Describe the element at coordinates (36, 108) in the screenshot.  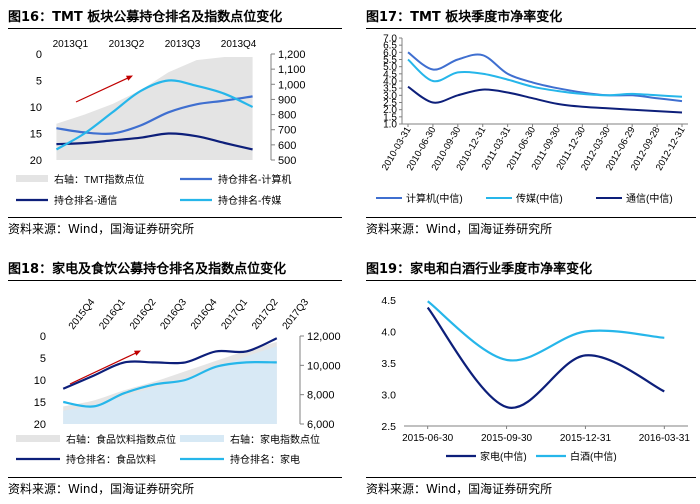
I see `fig16-left-tick-2: 10` at that location.